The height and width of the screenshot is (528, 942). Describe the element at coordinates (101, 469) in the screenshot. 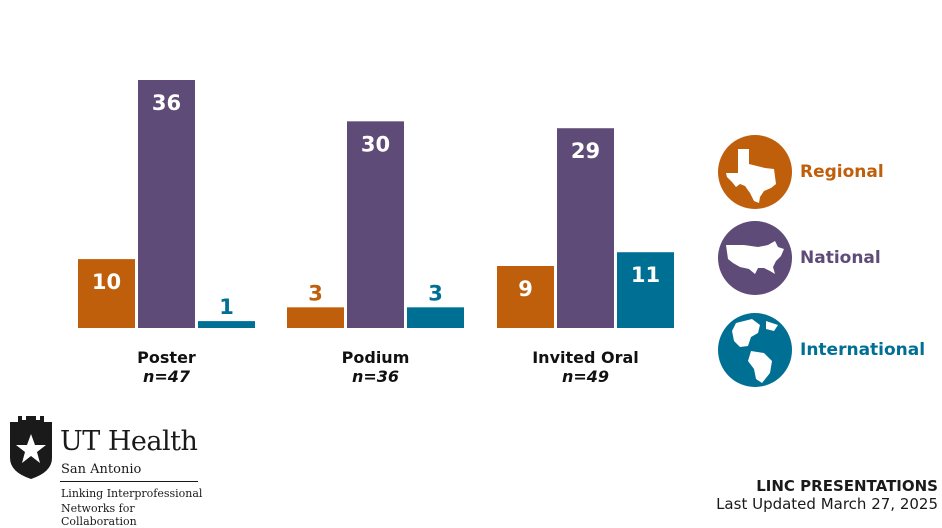

I see `logo-location: San Antonio` at that location.